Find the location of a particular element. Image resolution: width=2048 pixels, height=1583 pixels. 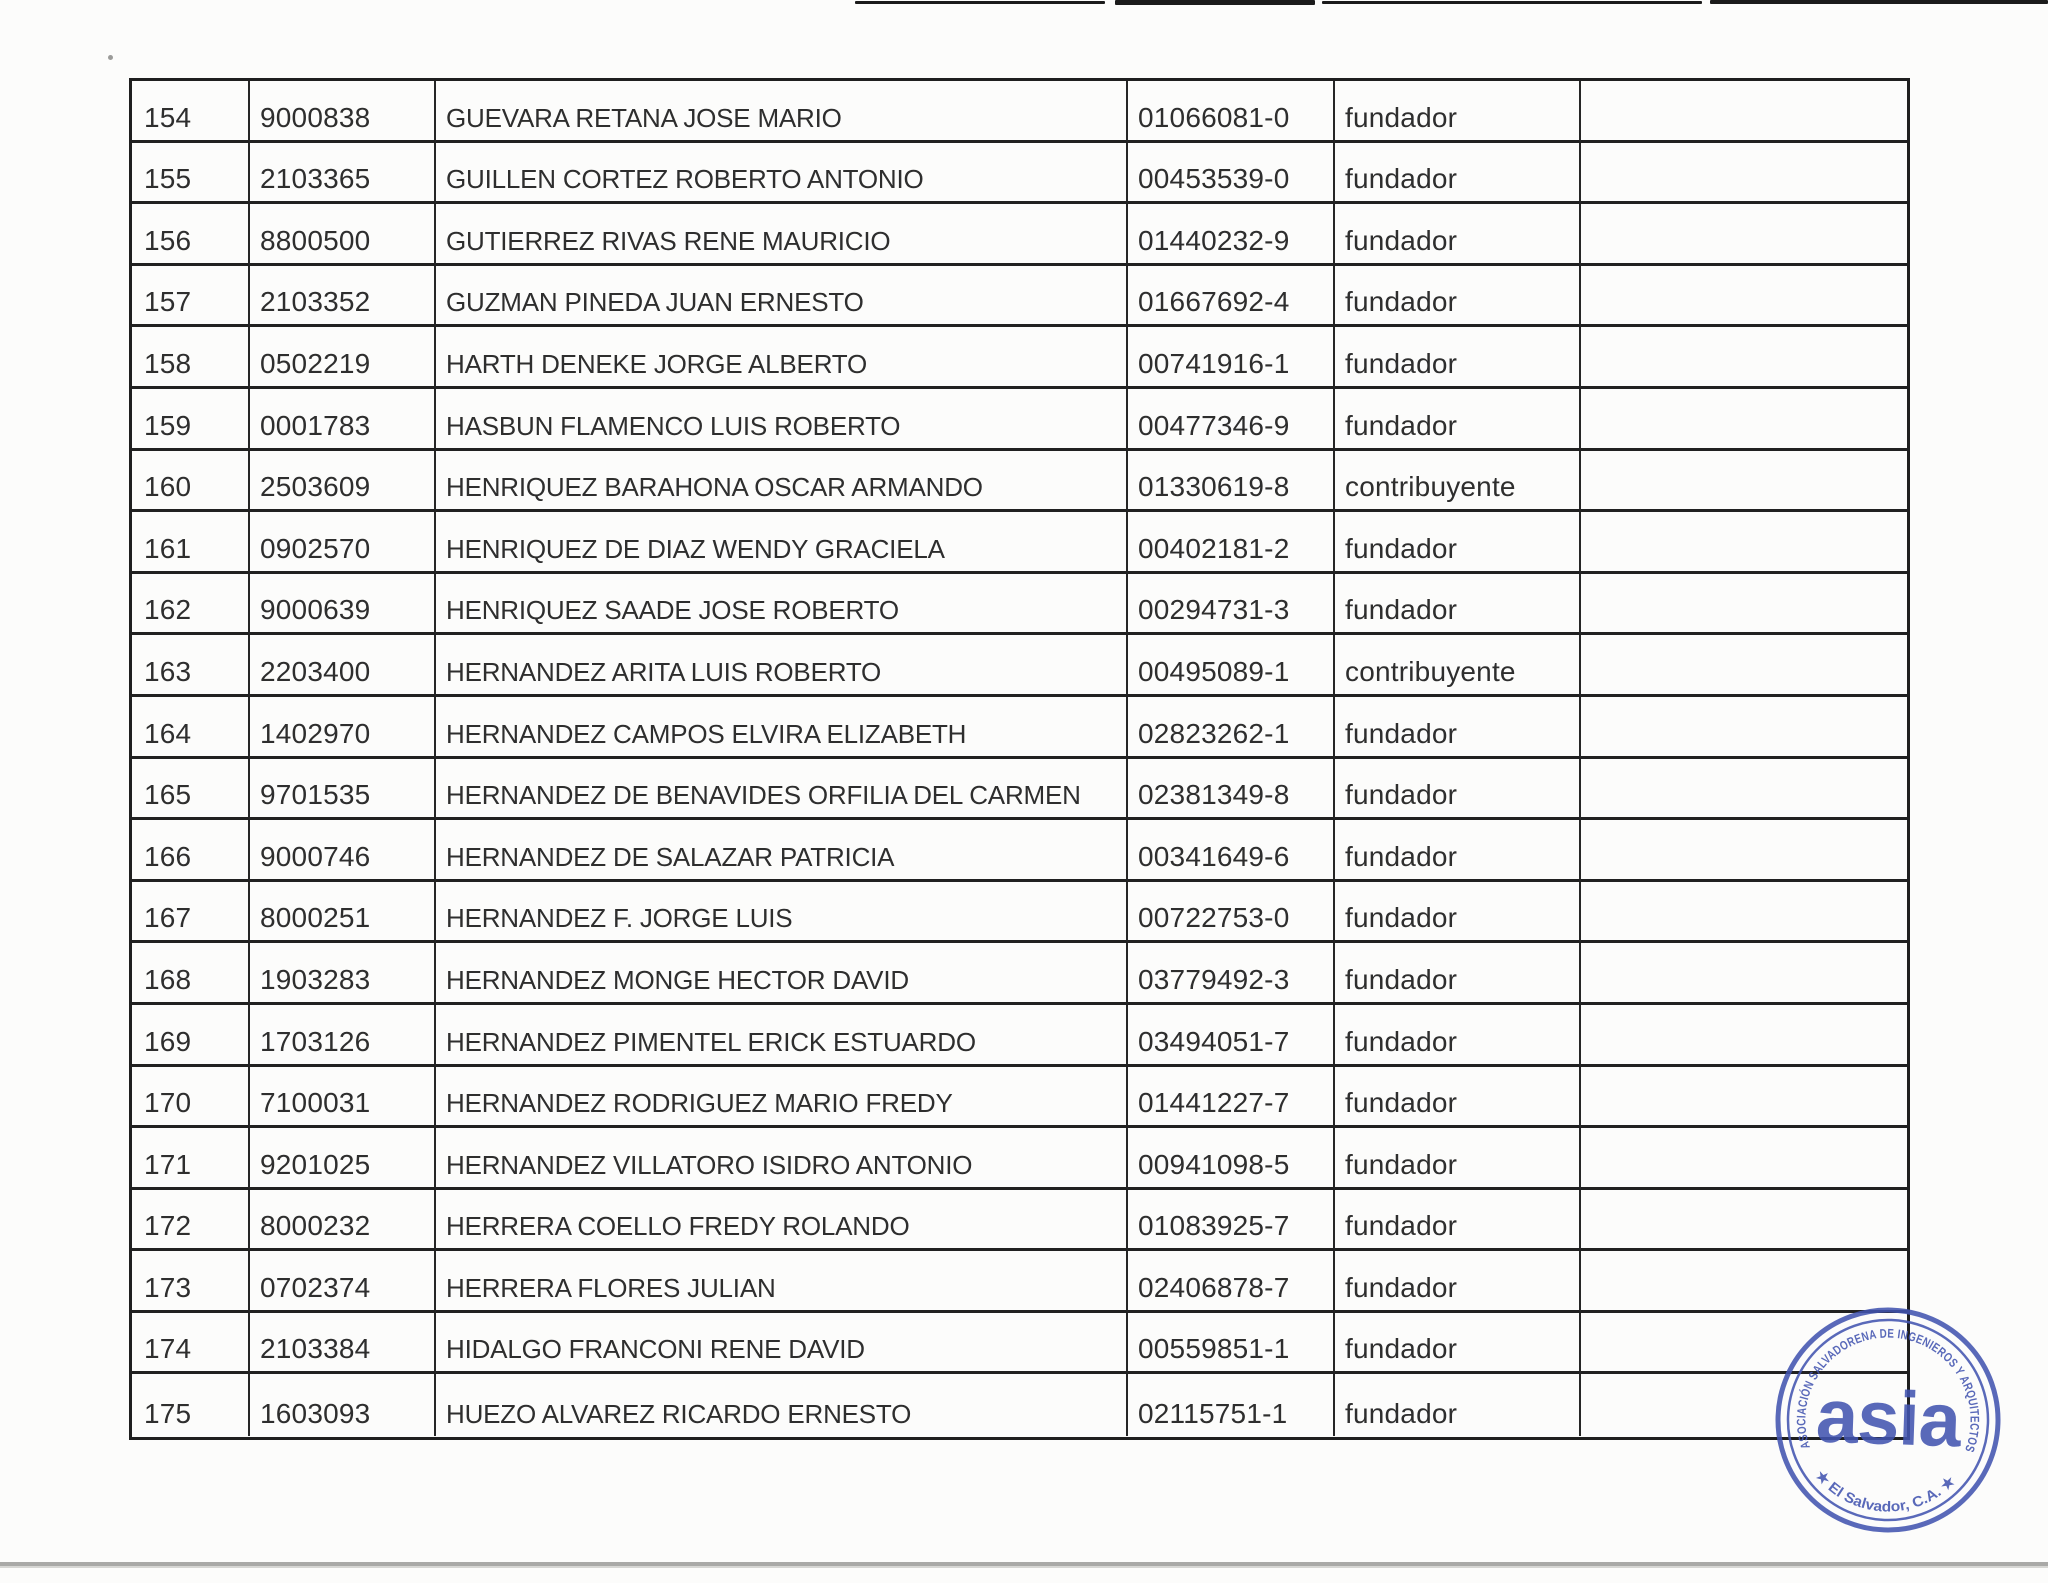

cell-row-number: 165 is located at coordinates (191, 789).